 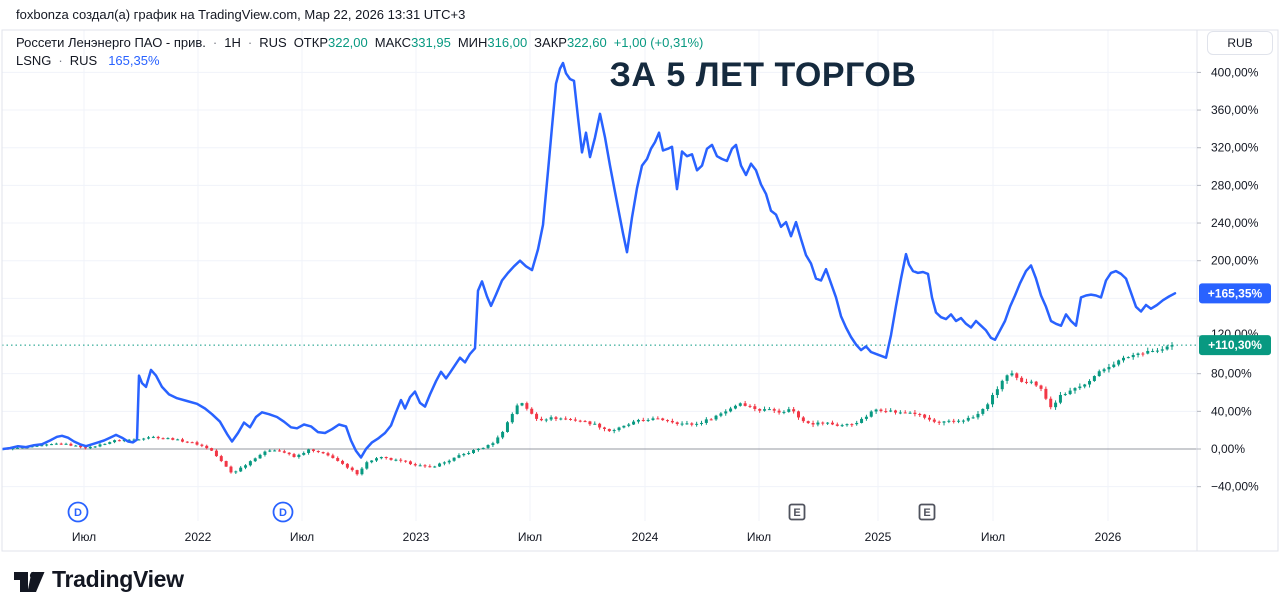 What do you see at coordinates (1240, 43) in the screenshot?
I see `currency-toggle-button: RUB` at bounding box center [1240, 43].